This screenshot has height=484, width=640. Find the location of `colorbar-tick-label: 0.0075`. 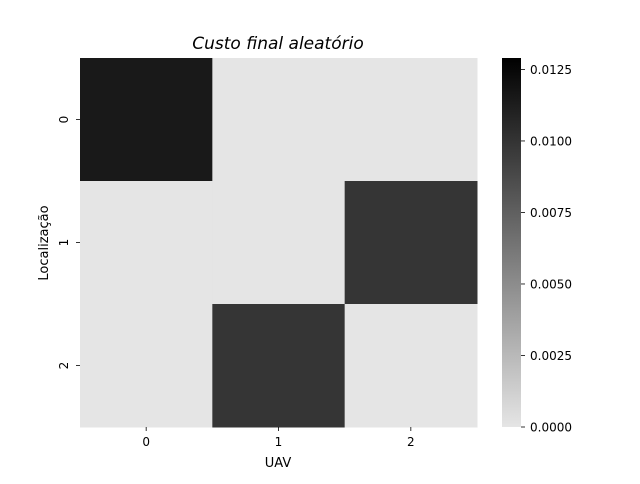

colorbar-tick-label: 0.0075 is located at coordinates (551, 213).